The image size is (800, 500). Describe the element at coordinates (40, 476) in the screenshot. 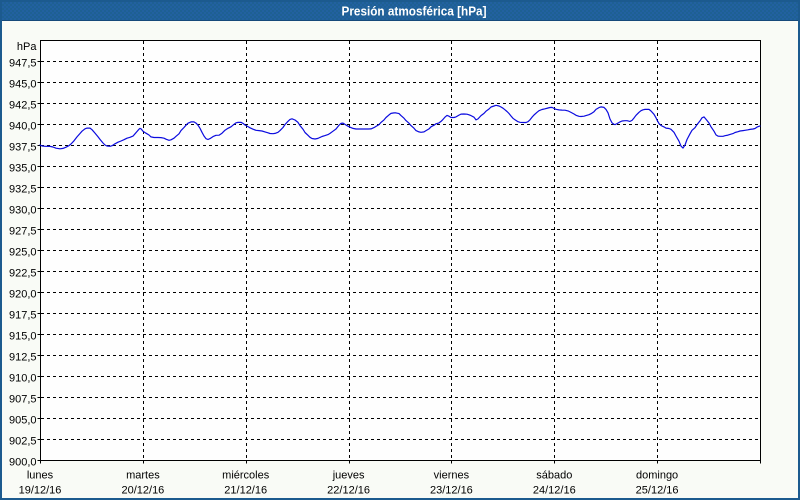

I see `svg-text: lunes` at that location.